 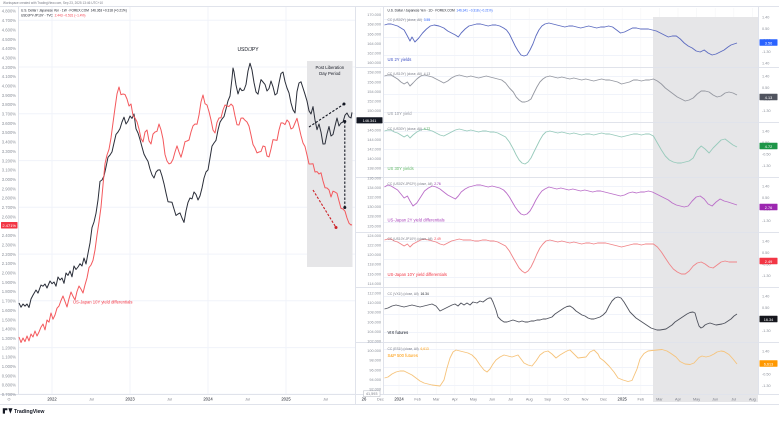 I want to click on svg-text: 106.000, so click(x=374, y=322).